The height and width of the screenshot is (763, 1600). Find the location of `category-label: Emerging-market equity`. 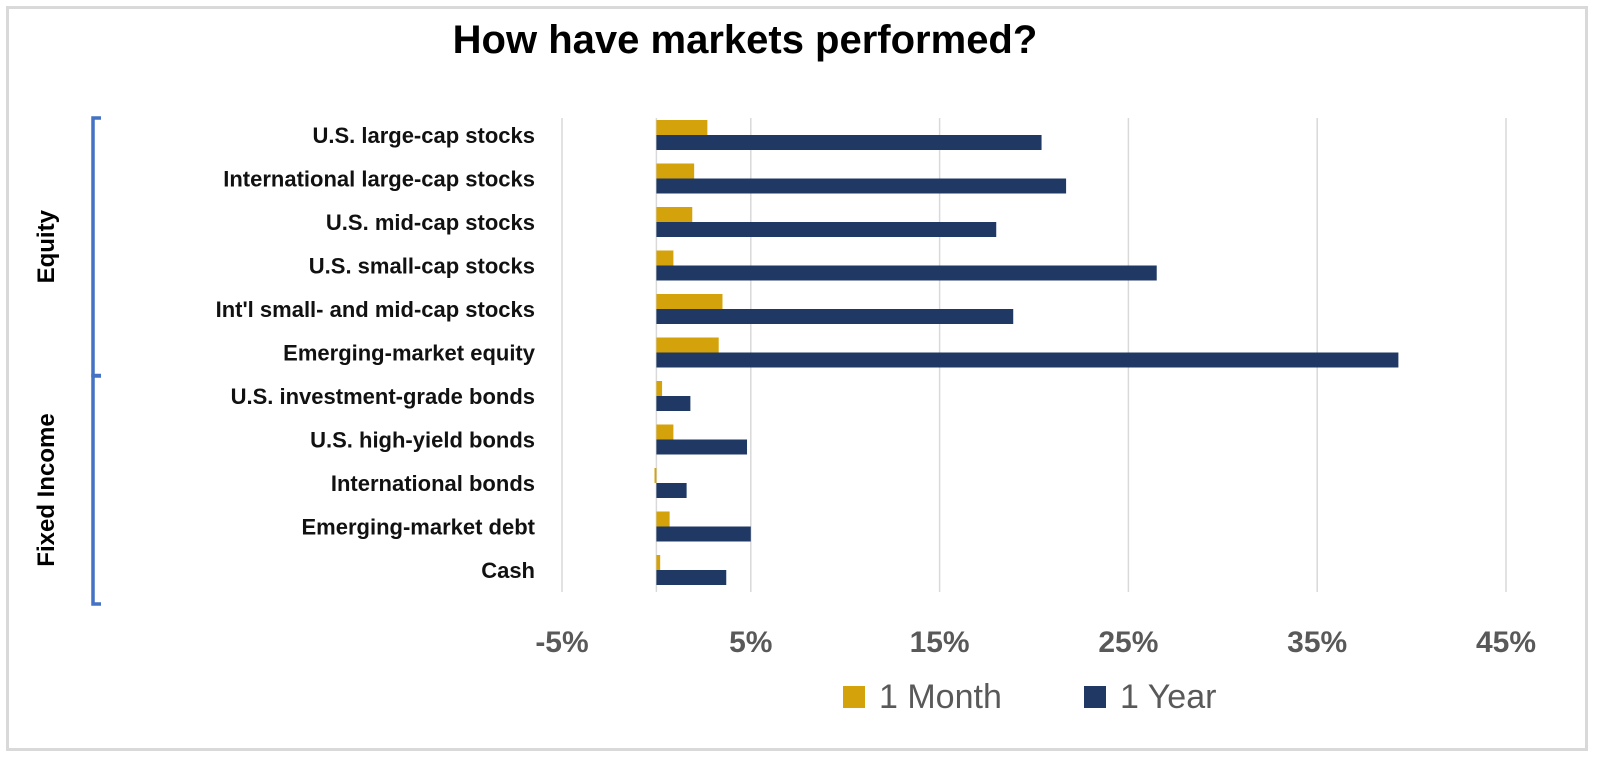

category-label: Emerging-market equity is located at coordinates (409, 353).